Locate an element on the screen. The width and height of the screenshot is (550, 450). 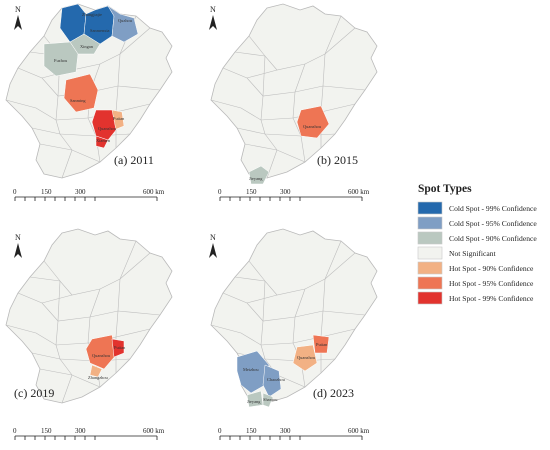
place-label: Shantou is located at coordinates (270, 399).